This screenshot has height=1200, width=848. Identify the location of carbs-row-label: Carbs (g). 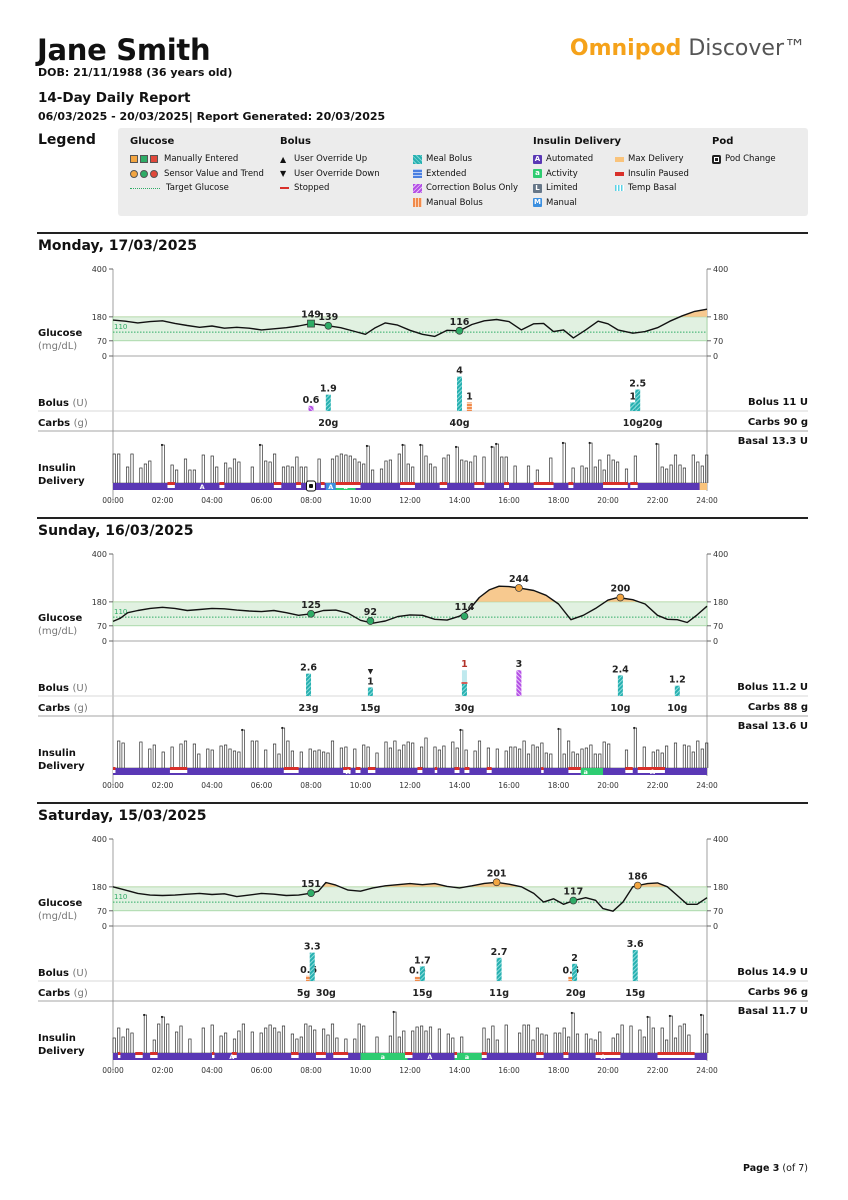
(63, 993).